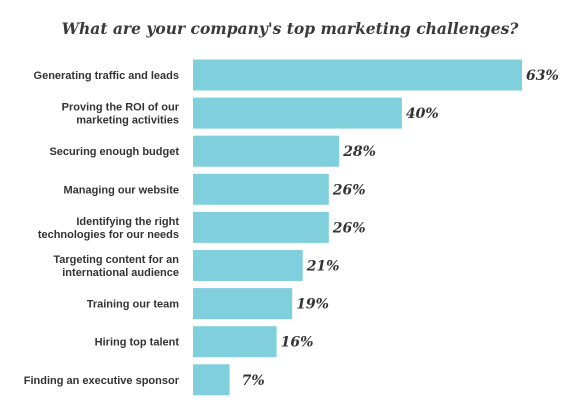  What do you see at coordinates (121, 108) in the screenshot?
I see `category-label-line: Proving the ROI of our` at bounding box center [121, 108].